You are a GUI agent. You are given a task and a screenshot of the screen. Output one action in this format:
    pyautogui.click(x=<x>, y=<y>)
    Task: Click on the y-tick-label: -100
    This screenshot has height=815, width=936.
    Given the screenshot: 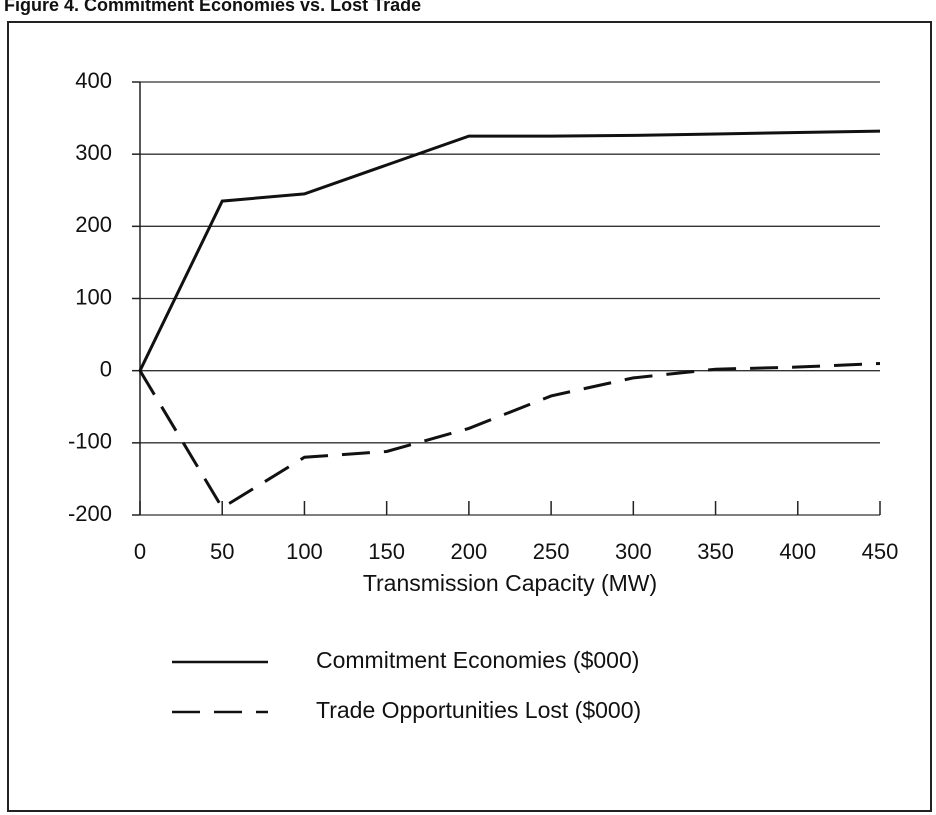 What is the action you would take?
    pyautogui.click(x=90, y=441)
    